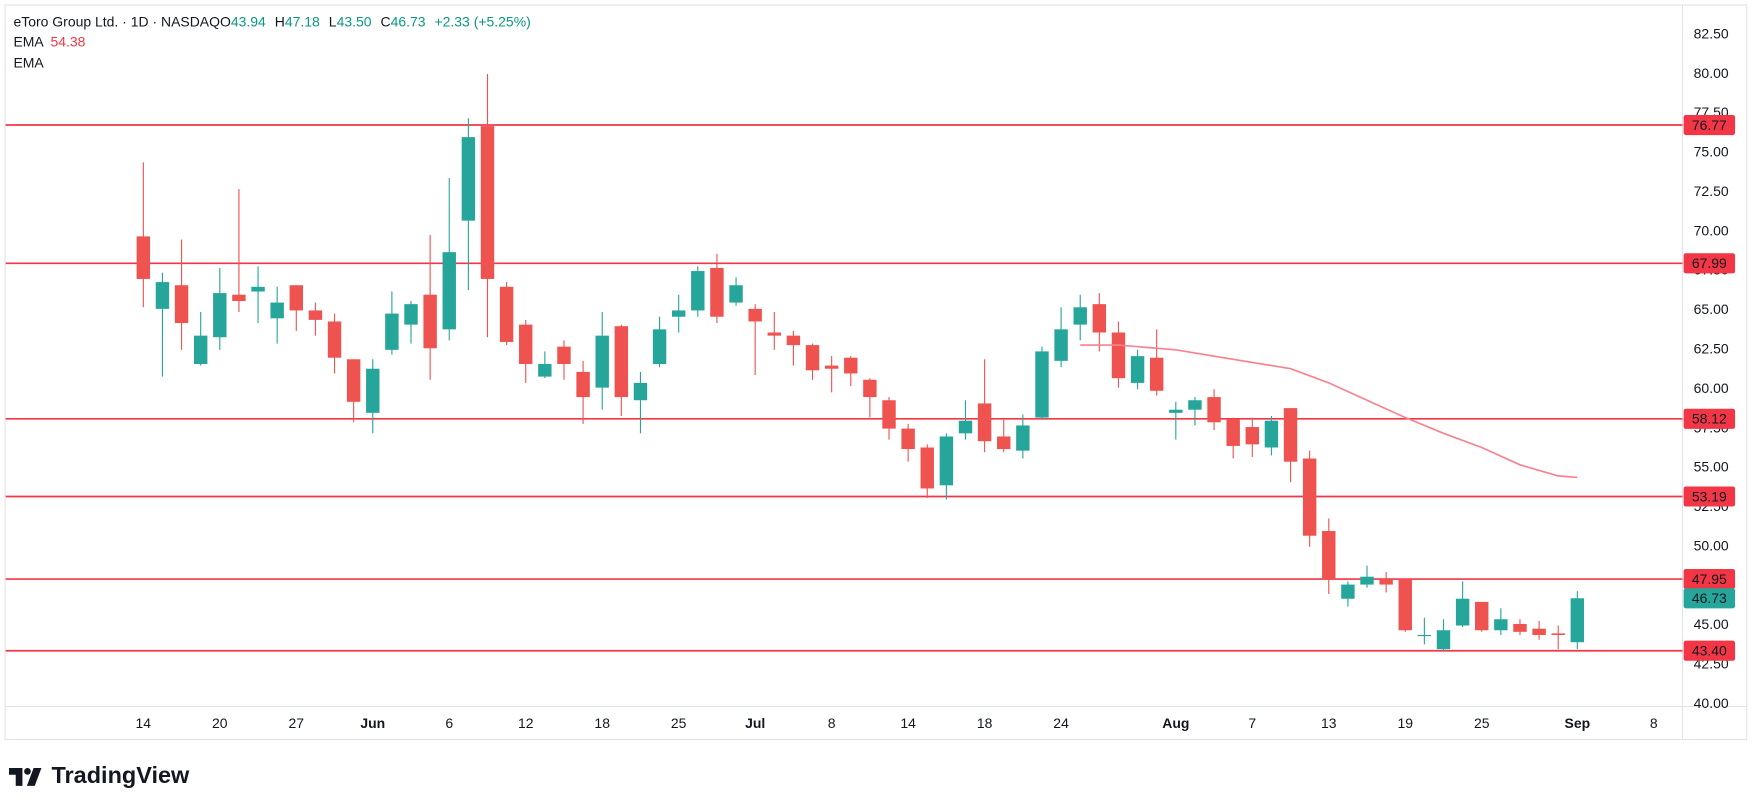 This screenshot has width=1753, height=806. I want to click on last-price-label: 46.73, so click(1709, 598).